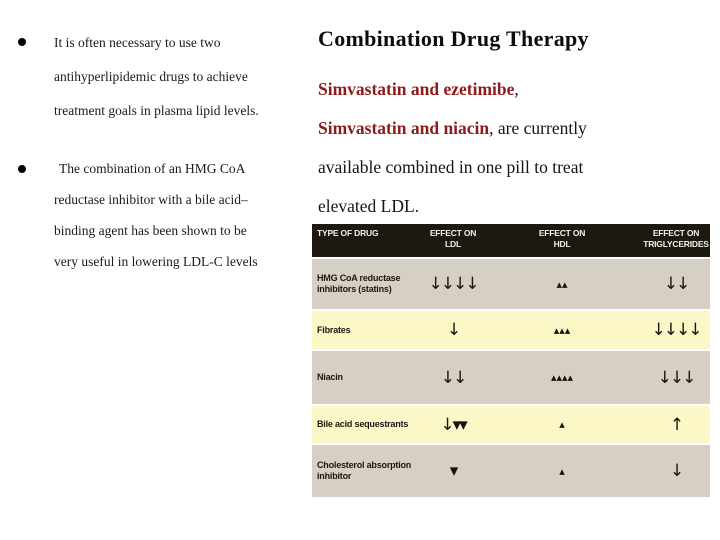 Image resolution: width=720 pixels, height=540 pixels. What do you see at coordinates (562, 377) in the screenshot?
I see `hdl-effect-cell: ▴▴▴▴` at bounding box center [562, 377].